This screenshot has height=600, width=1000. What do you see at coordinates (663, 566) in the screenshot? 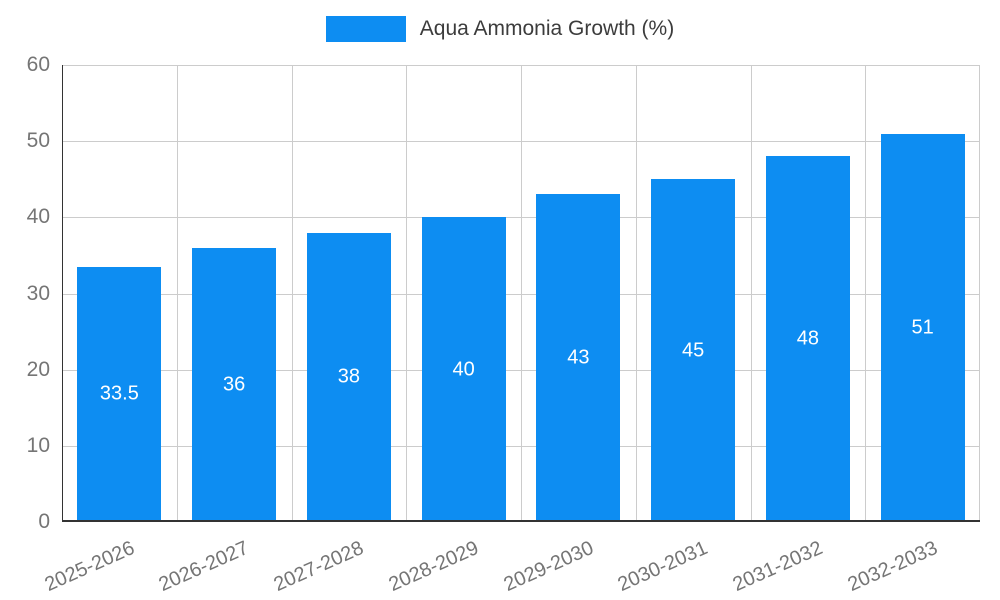
I see `x-tick-label: 2030-2031` at bounding box center [663, 566].